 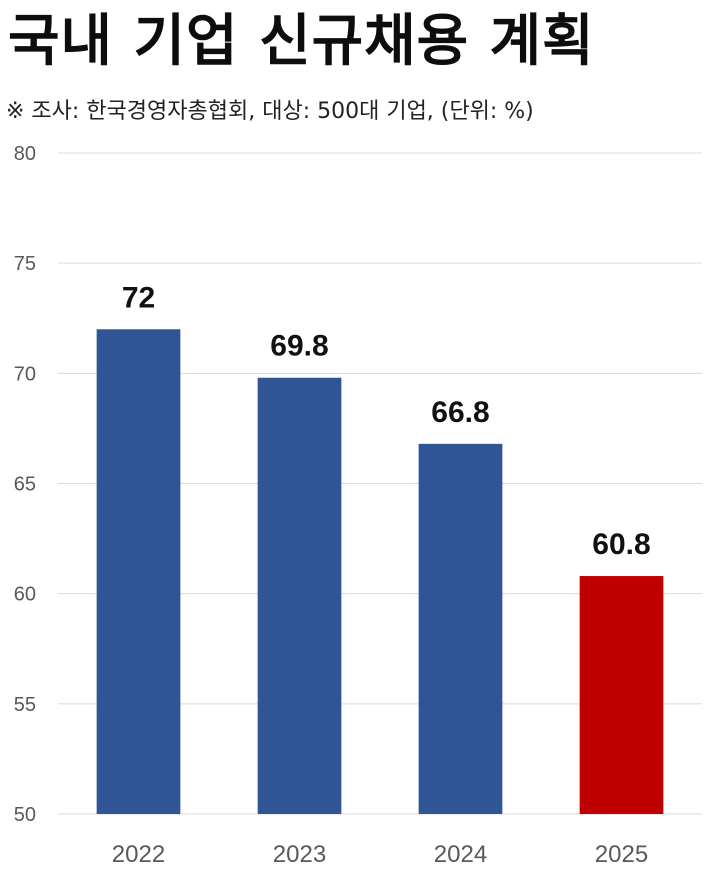 What do you see at coordinates (25, 154) in the screenshot?
I see `y-tick-label: 80` at bounding box center [25, 154].